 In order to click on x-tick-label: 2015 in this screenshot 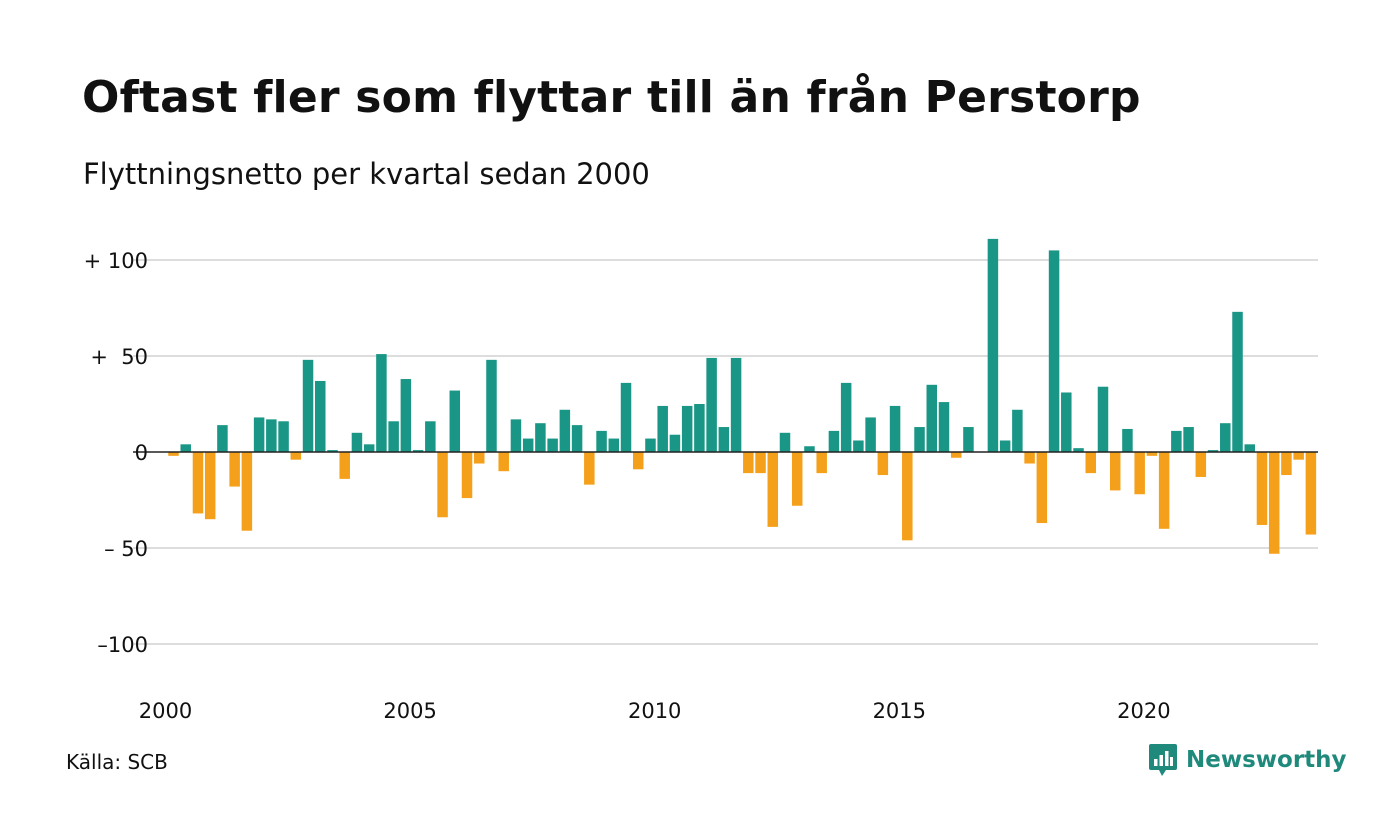, I will do `click(899, 711)`.